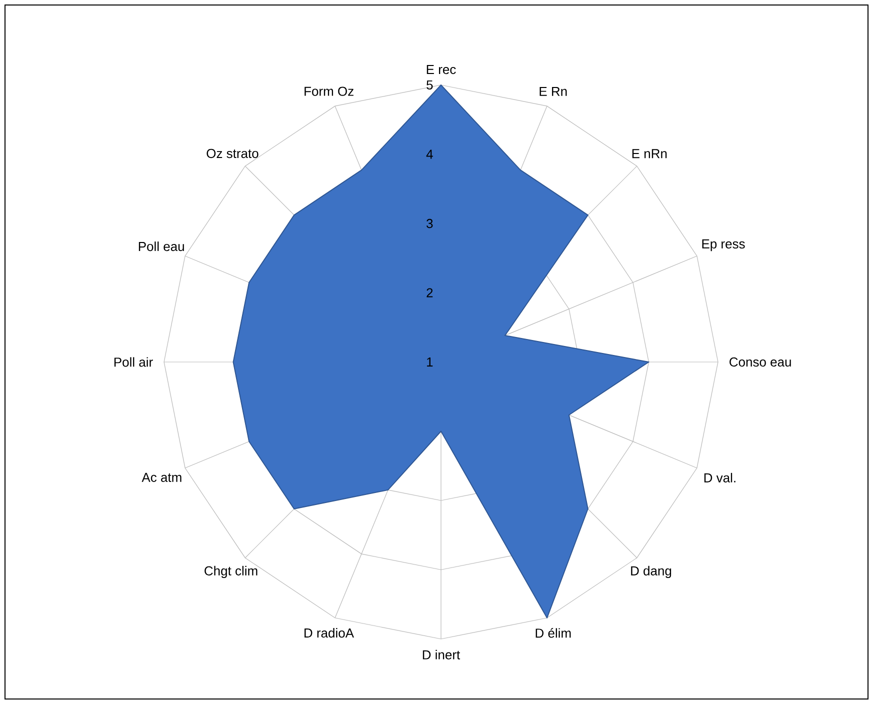 This screenshot has height=704, width=873. Describe the element at coordinates (651, 572) in the screenshot. I see `spoke-label: D dang` at that location.